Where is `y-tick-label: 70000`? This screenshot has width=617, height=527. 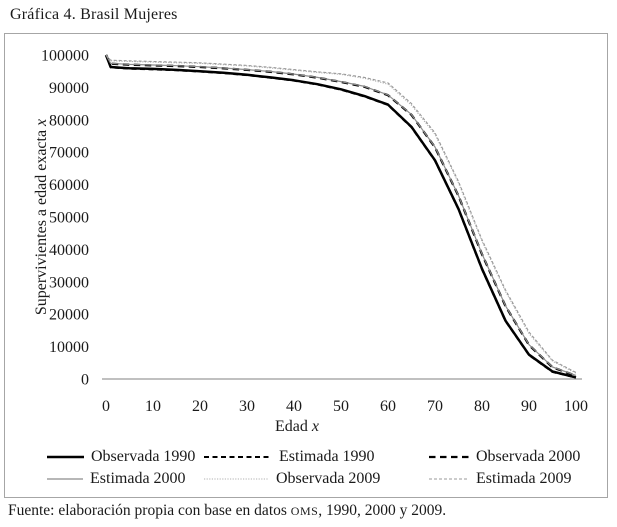
y-tick-label: 70000 is located at coordinates (69, 153).